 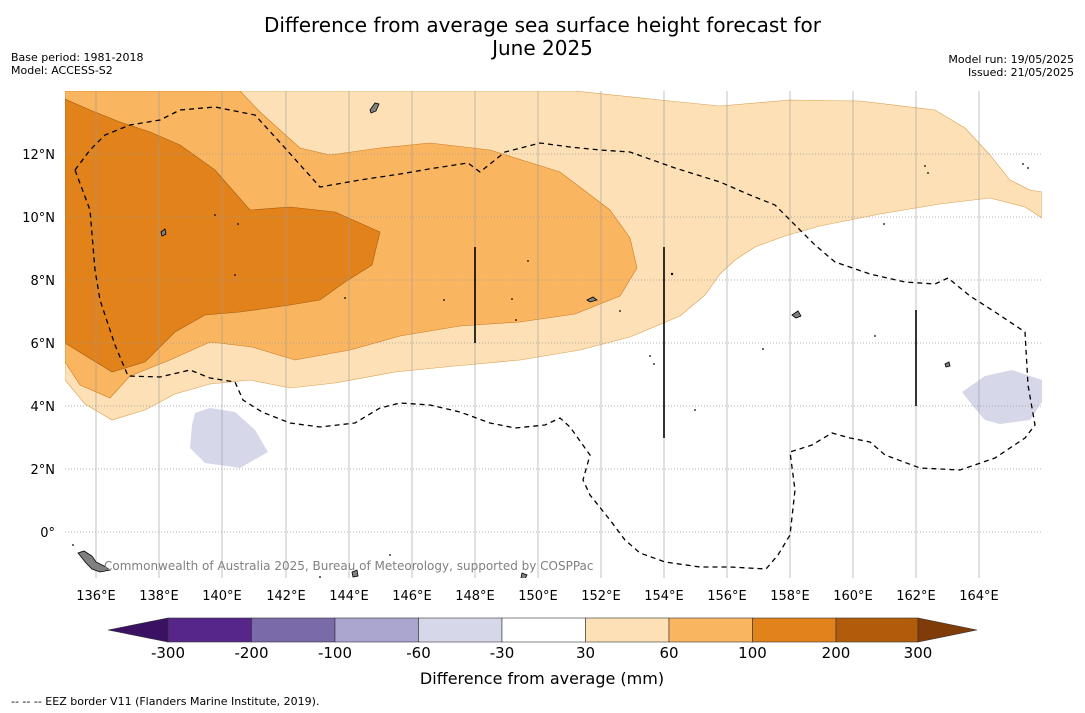 I want to click on latitude-labels: 0° 2°N 4°N 6°N 8°N 10°N 12°N, so click(x=38, y=344).